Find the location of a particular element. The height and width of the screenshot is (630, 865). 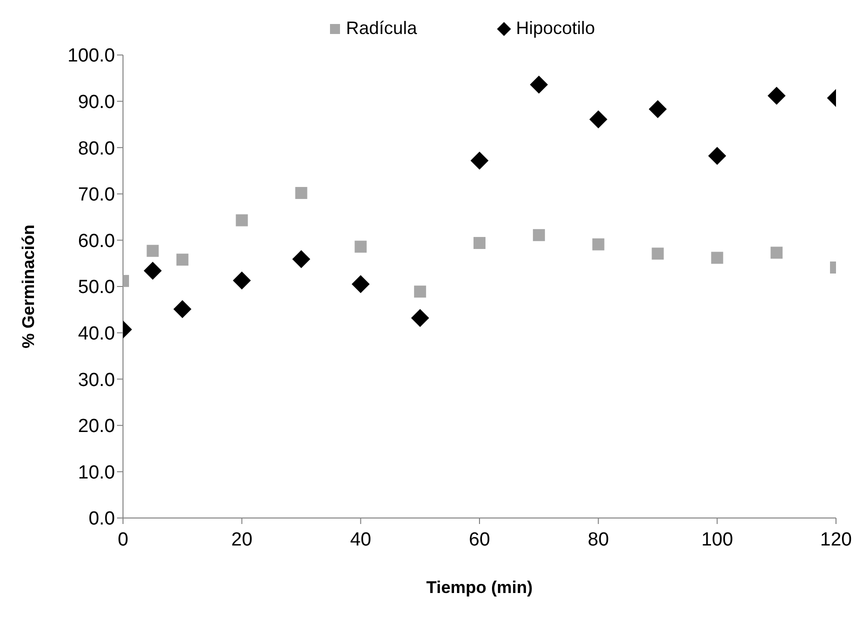

y-axis-title: % Germinación is located at coordinates (28, 286).